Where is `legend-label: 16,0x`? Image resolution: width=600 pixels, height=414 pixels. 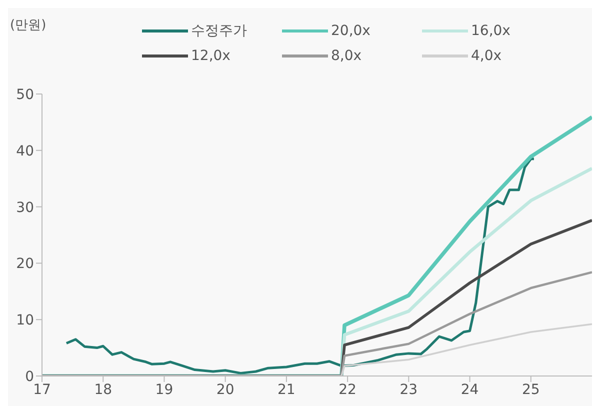
legend-label: 16,0x is located at coordinates (490, 31).